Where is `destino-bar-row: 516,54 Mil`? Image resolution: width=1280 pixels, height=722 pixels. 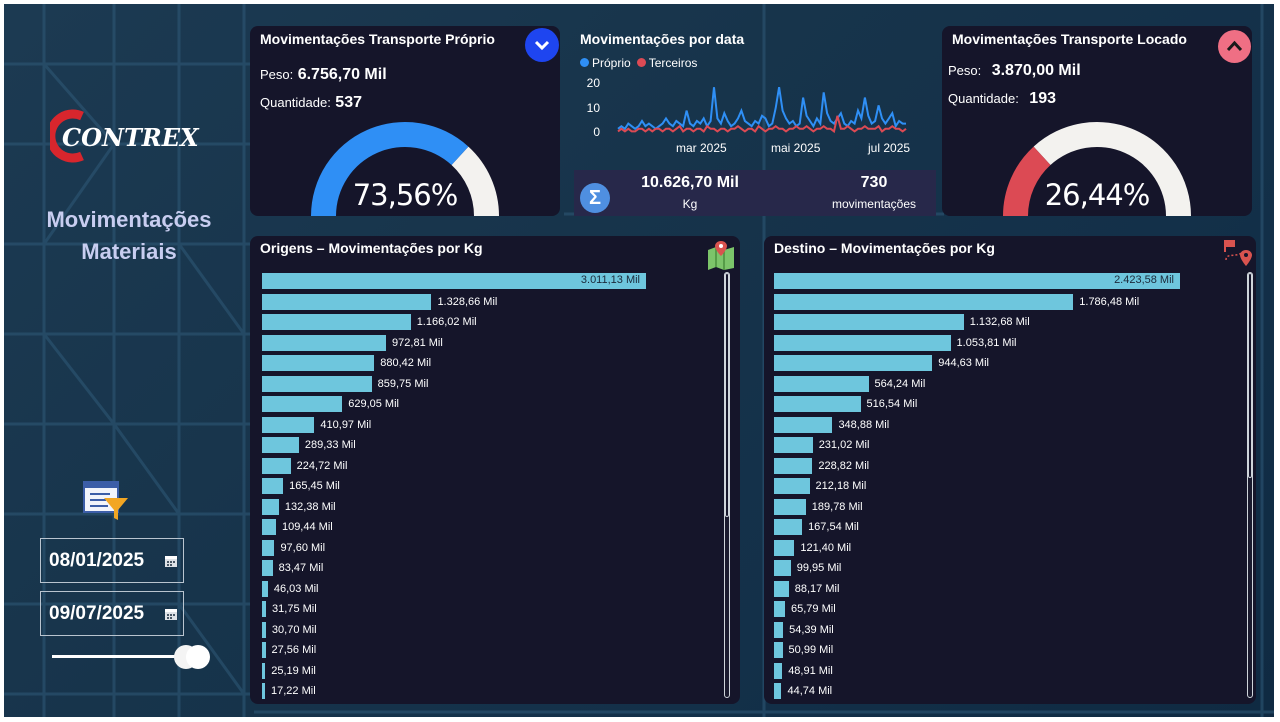 destino-bar-row: 516,54 Mil is located at coordinates (845, 404).